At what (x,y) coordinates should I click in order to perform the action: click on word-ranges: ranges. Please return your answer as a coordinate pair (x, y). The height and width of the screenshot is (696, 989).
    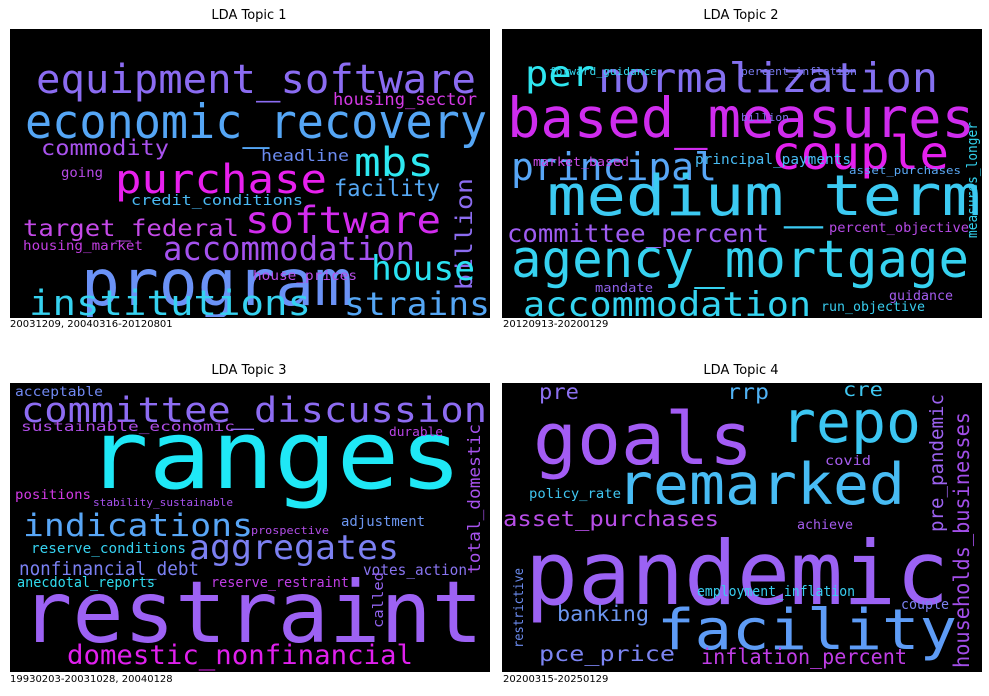
    Looking at the image, I should click on (274, 456).